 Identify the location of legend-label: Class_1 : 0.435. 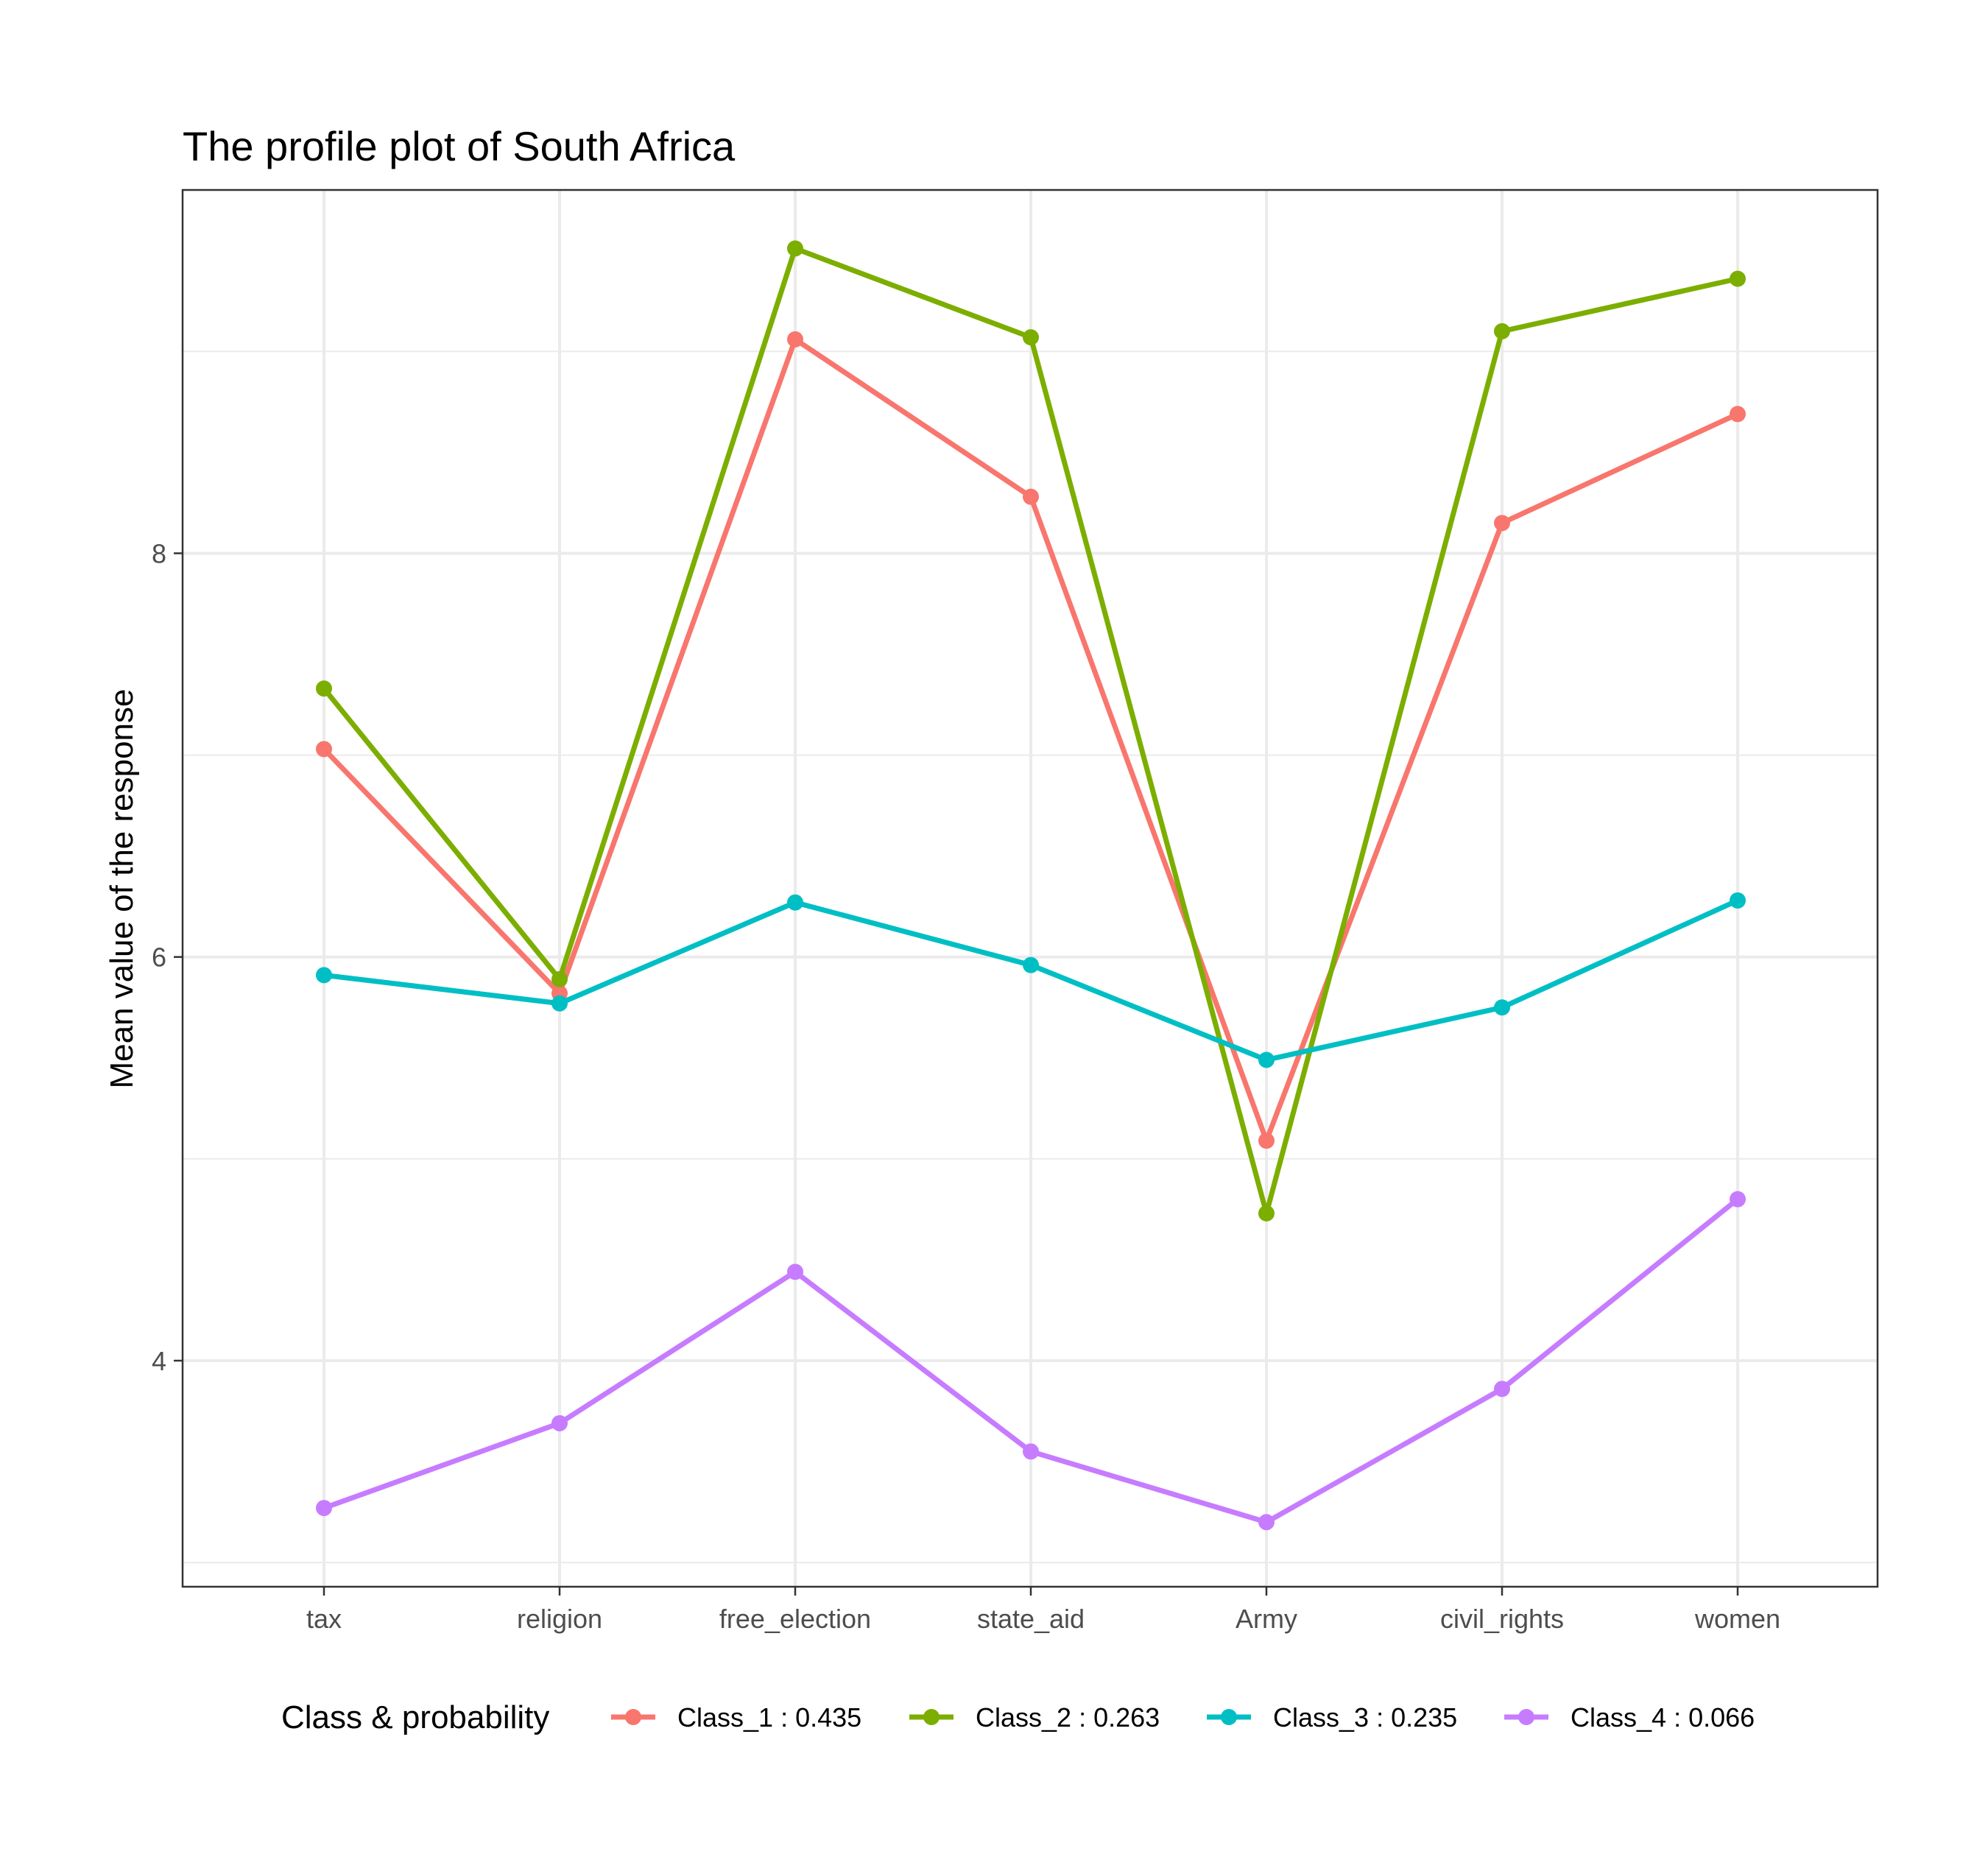
(769, 1717).